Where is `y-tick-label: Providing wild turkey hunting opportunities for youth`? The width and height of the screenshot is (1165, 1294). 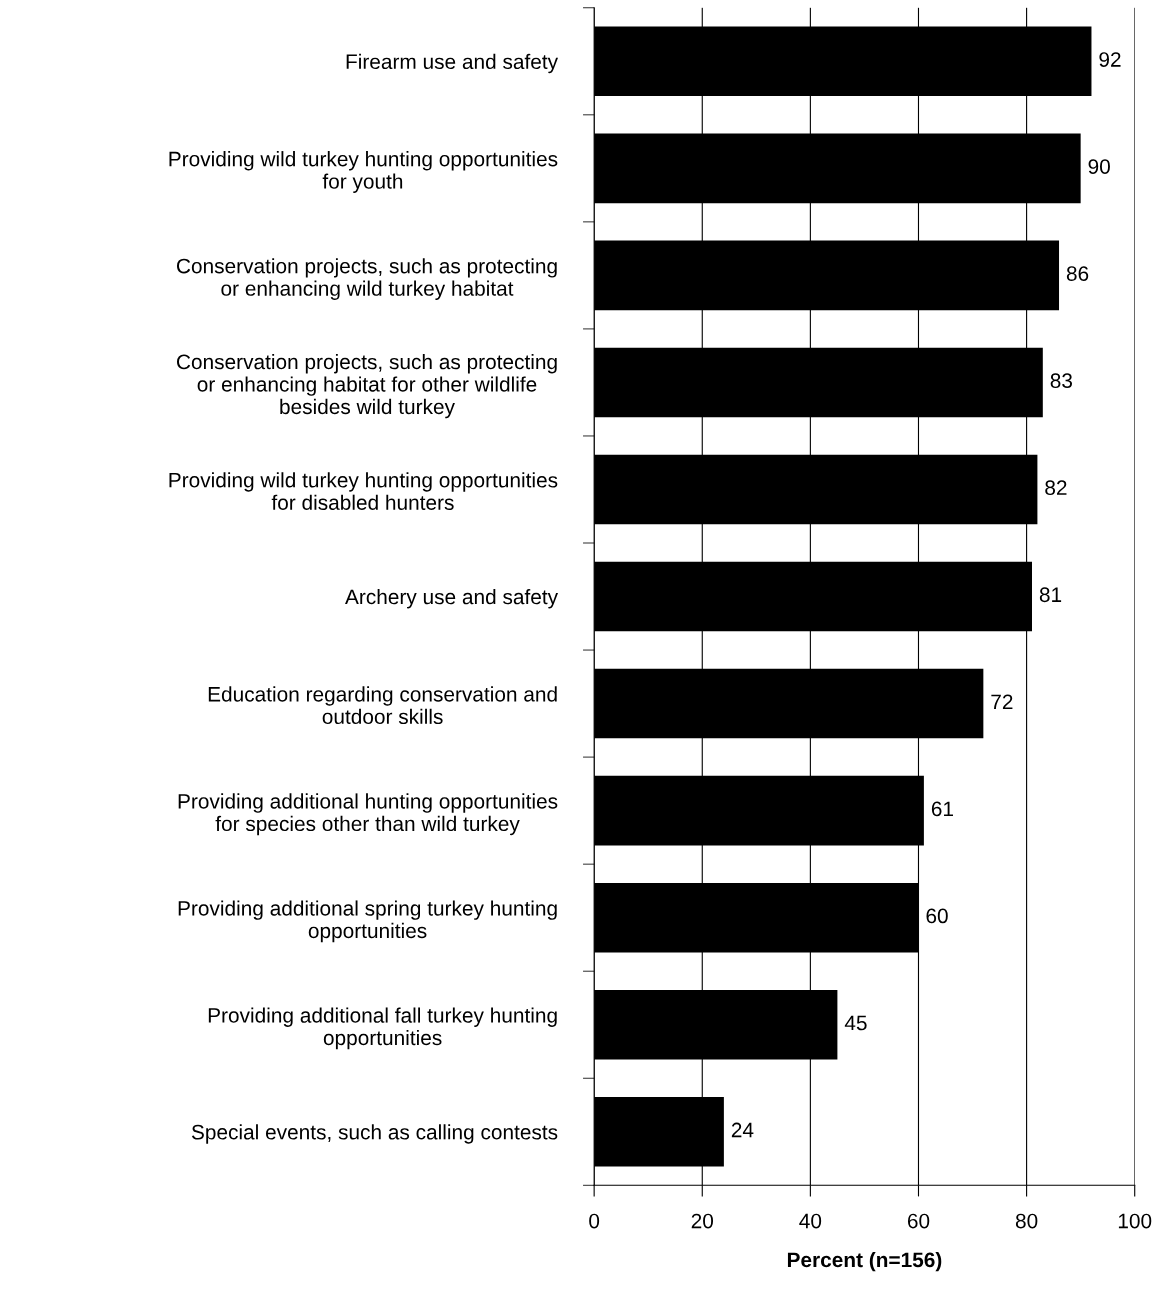 y-tick-label: Providing wild turkey hunting opportunities for youth is located at coordinates (363, 172).